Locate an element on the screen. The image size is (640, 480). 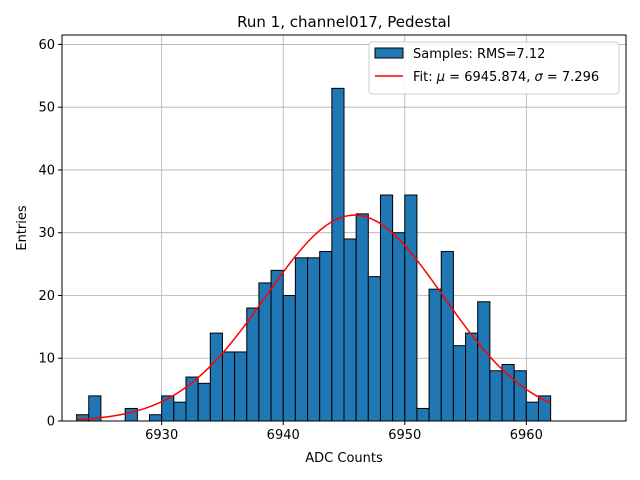
fit-label-mu-symbol: μ is located at coordinates (440, 77).